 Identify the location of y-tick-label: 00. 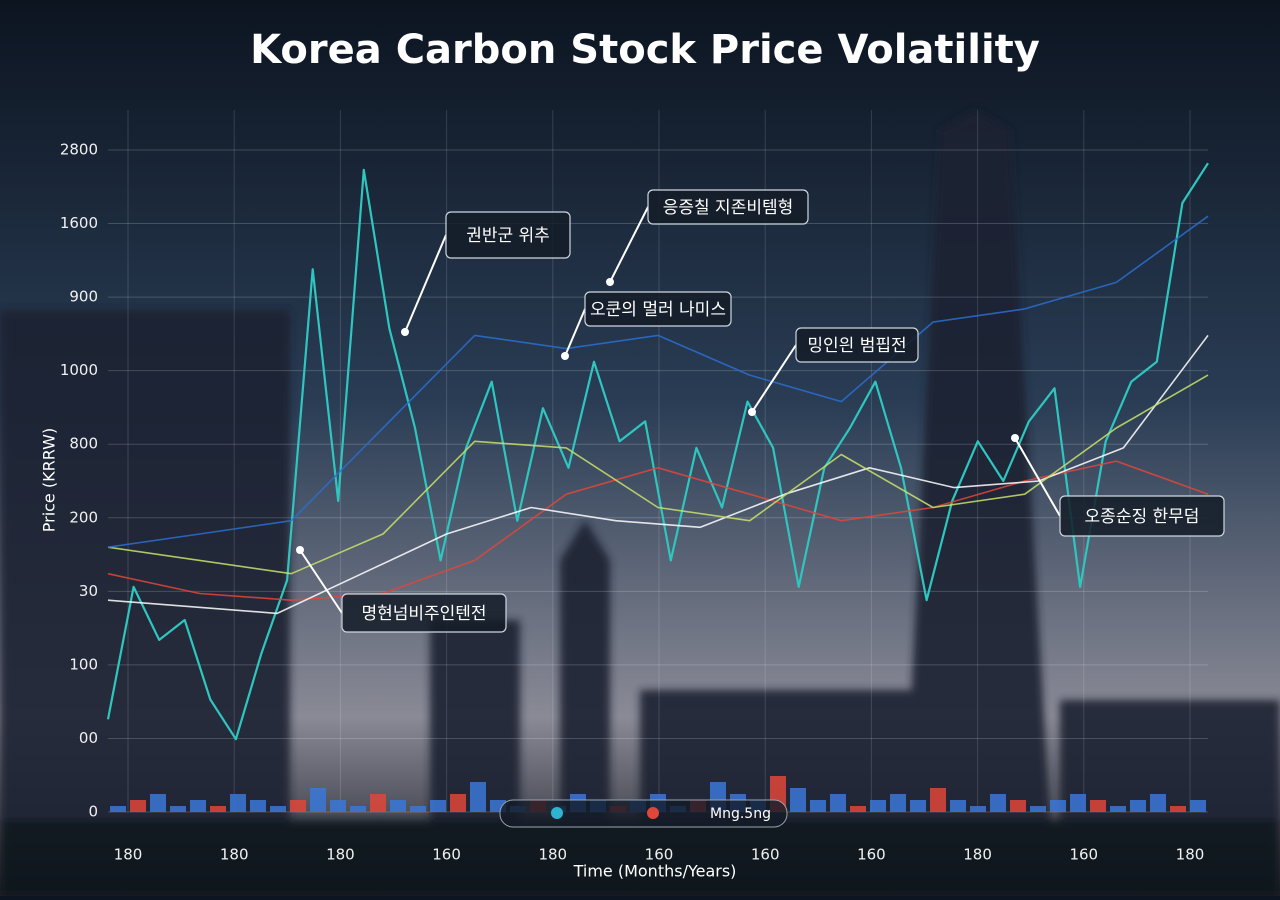
(88, 738).